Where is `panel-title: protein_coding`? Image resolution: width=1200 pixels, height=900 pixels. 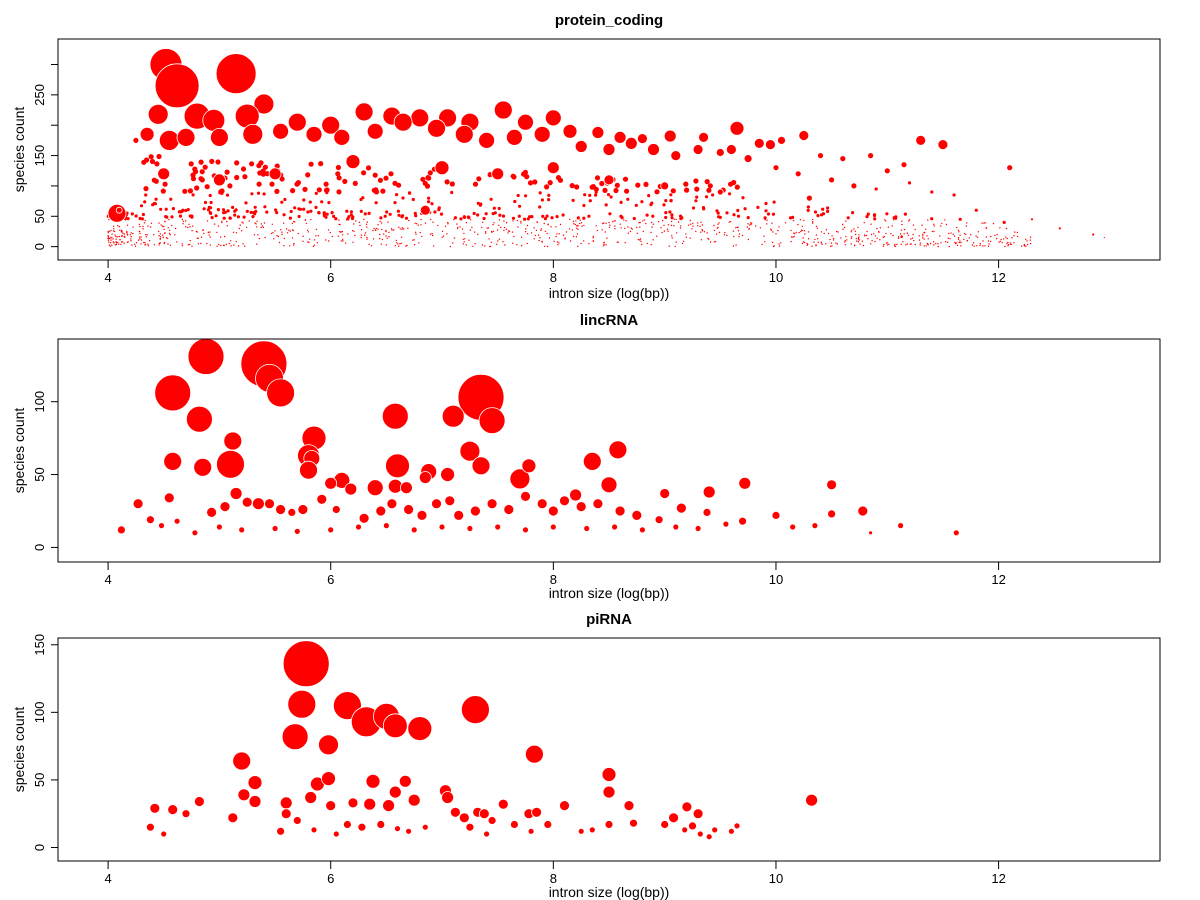
panel-title: protein_coding is located at coordinates (609, 20).